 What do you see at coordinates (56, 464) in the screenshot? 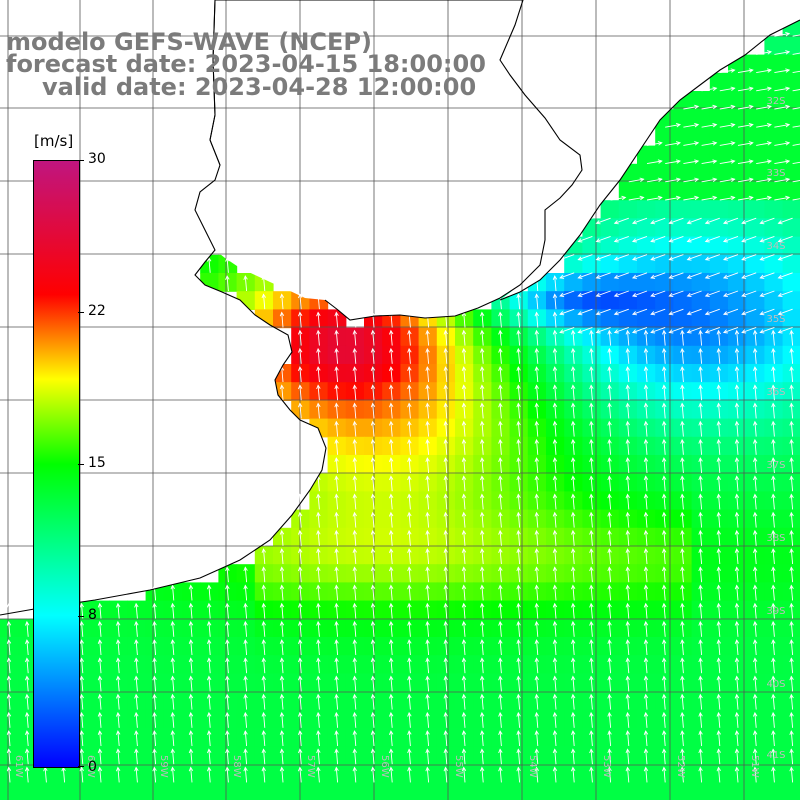
I see `colorbar` at bounding box center [56, 464].